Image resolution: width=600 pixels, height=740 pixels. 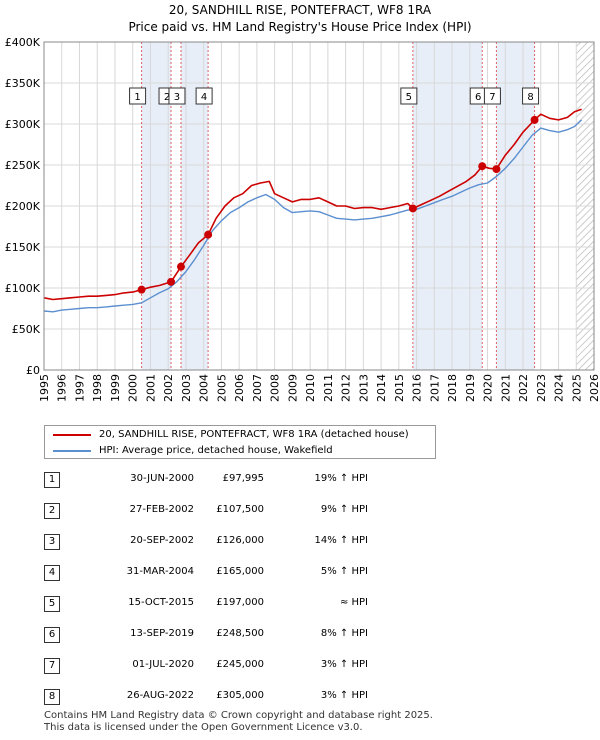 What do you see at coordinates (72, 435) in the screenshot?
I see `legend-swatch-price` at bounding box center [72, 435].